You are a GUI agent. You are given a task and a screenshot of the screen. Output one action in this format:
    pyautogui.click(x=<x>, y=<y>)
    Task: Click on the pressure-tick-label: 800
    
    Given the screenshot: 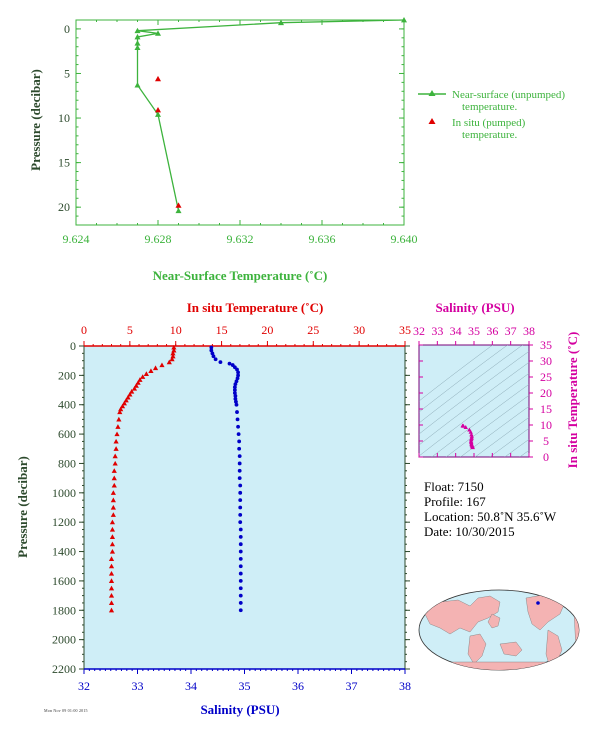 What is the action you would take?
    pyautogui.click(x=67, y=463)
    